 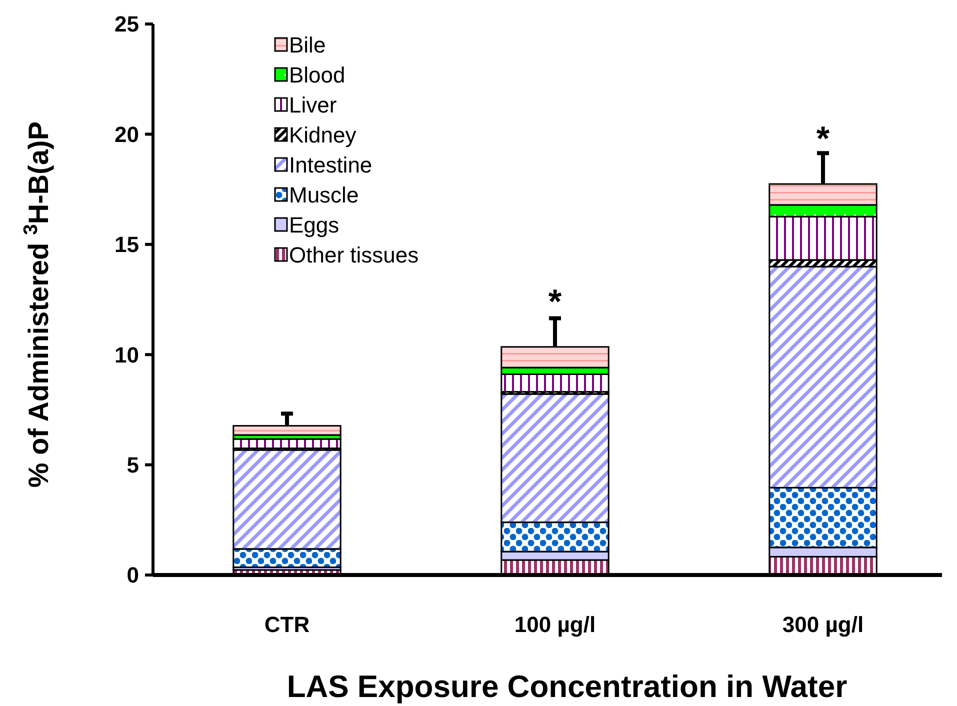 I want to click on y-tick-label: 20, so click(x=126, y=134).